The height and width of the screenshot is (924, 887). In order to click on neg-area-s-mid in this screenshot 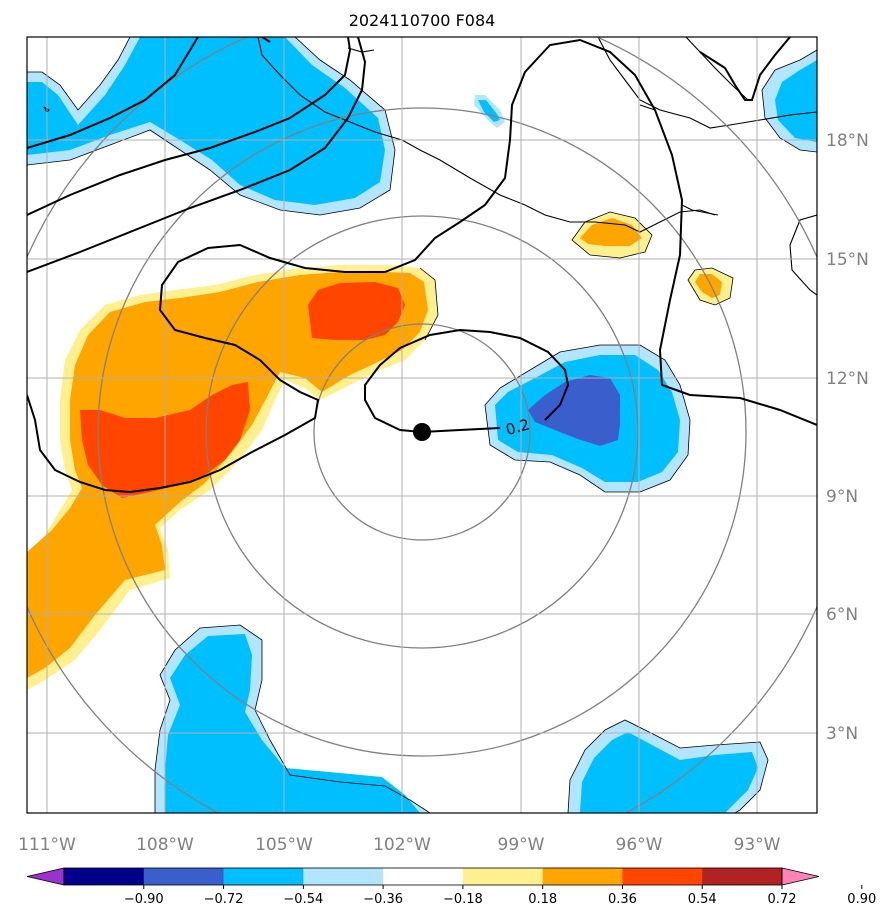, I will do `click(292, 723)`.